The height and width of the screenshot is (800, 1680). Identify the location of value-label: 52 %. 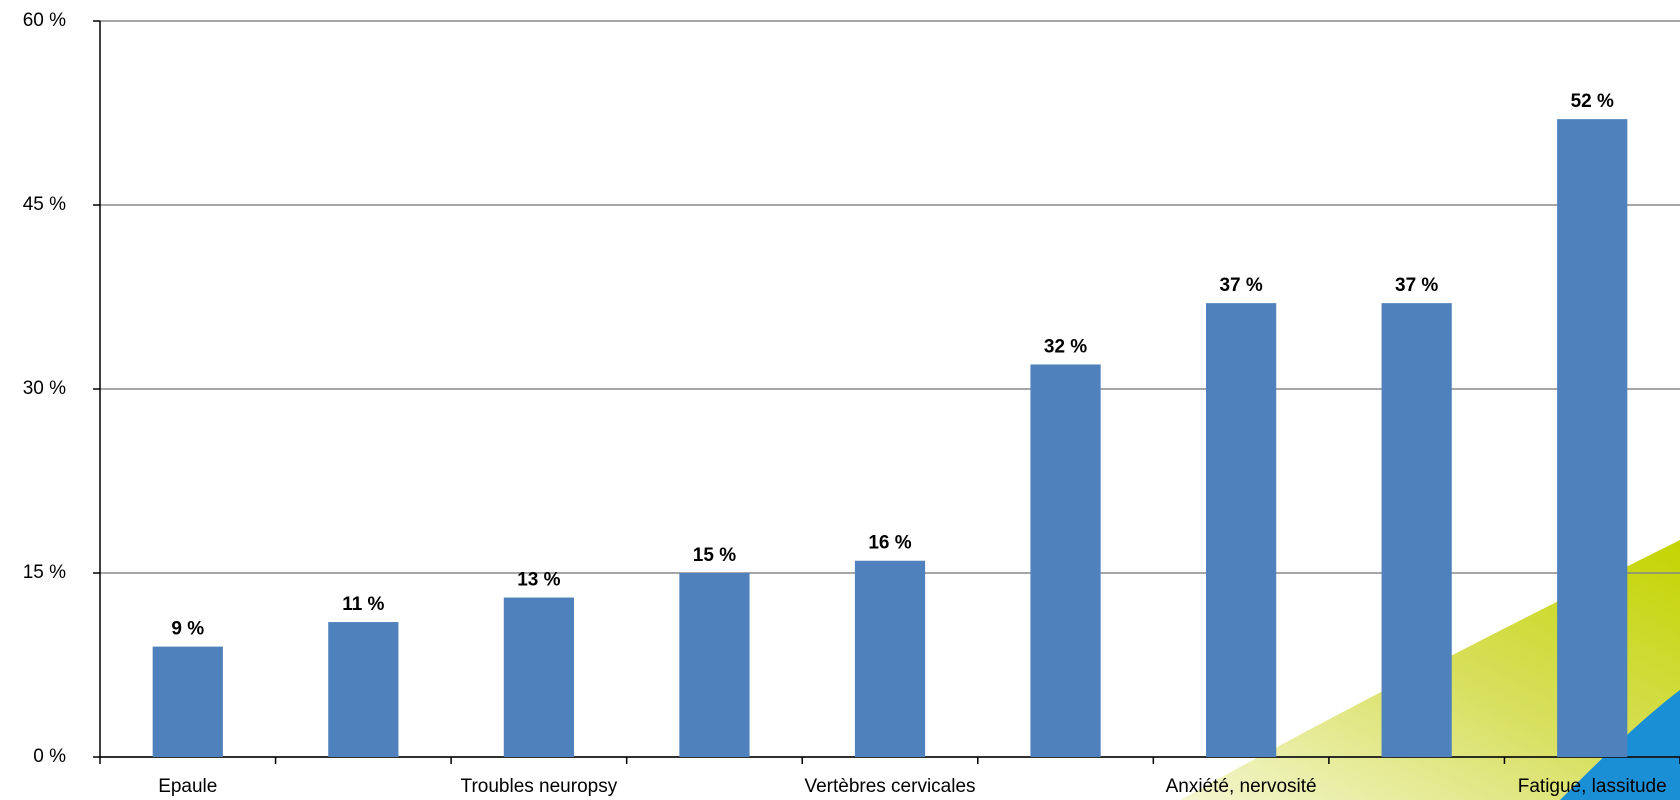
(1592, 101).